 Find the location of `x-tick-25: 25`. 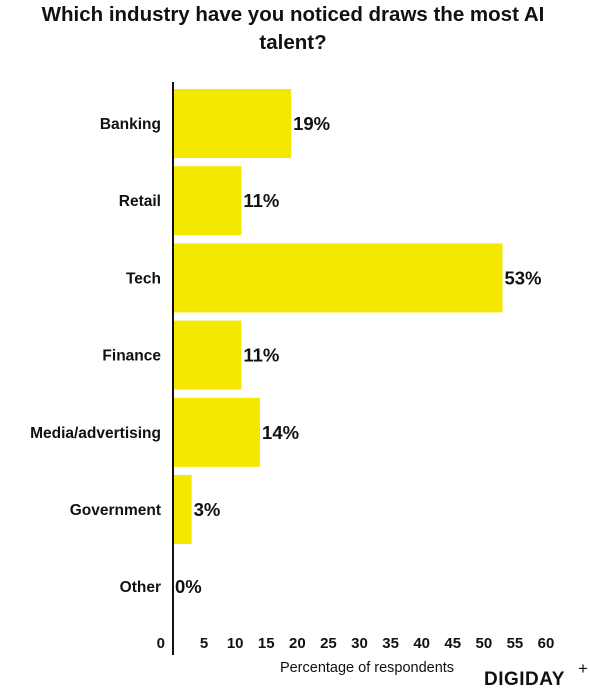

x-tick-25: 25 is located at coordinates (328, 643).